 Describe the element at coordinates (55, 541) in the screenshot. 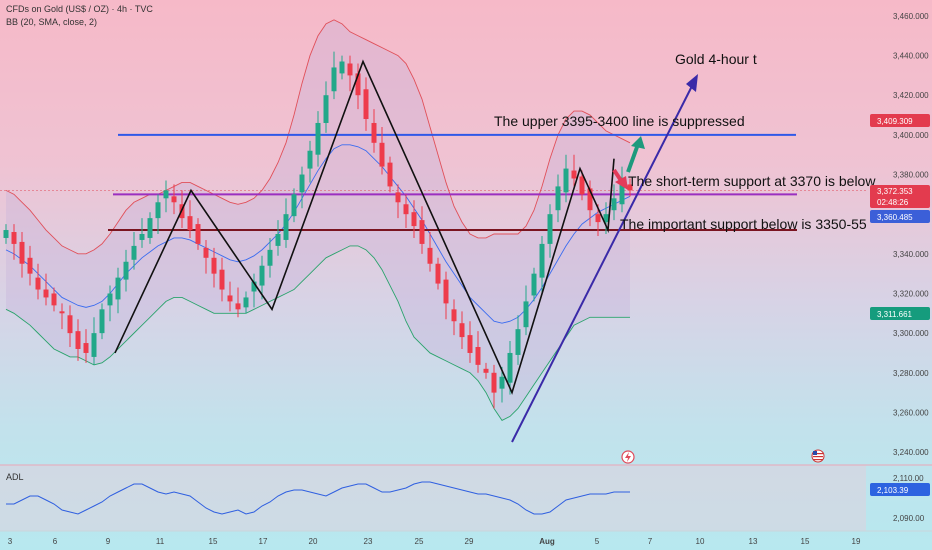

I see `x-tick-label: 6` at that location.